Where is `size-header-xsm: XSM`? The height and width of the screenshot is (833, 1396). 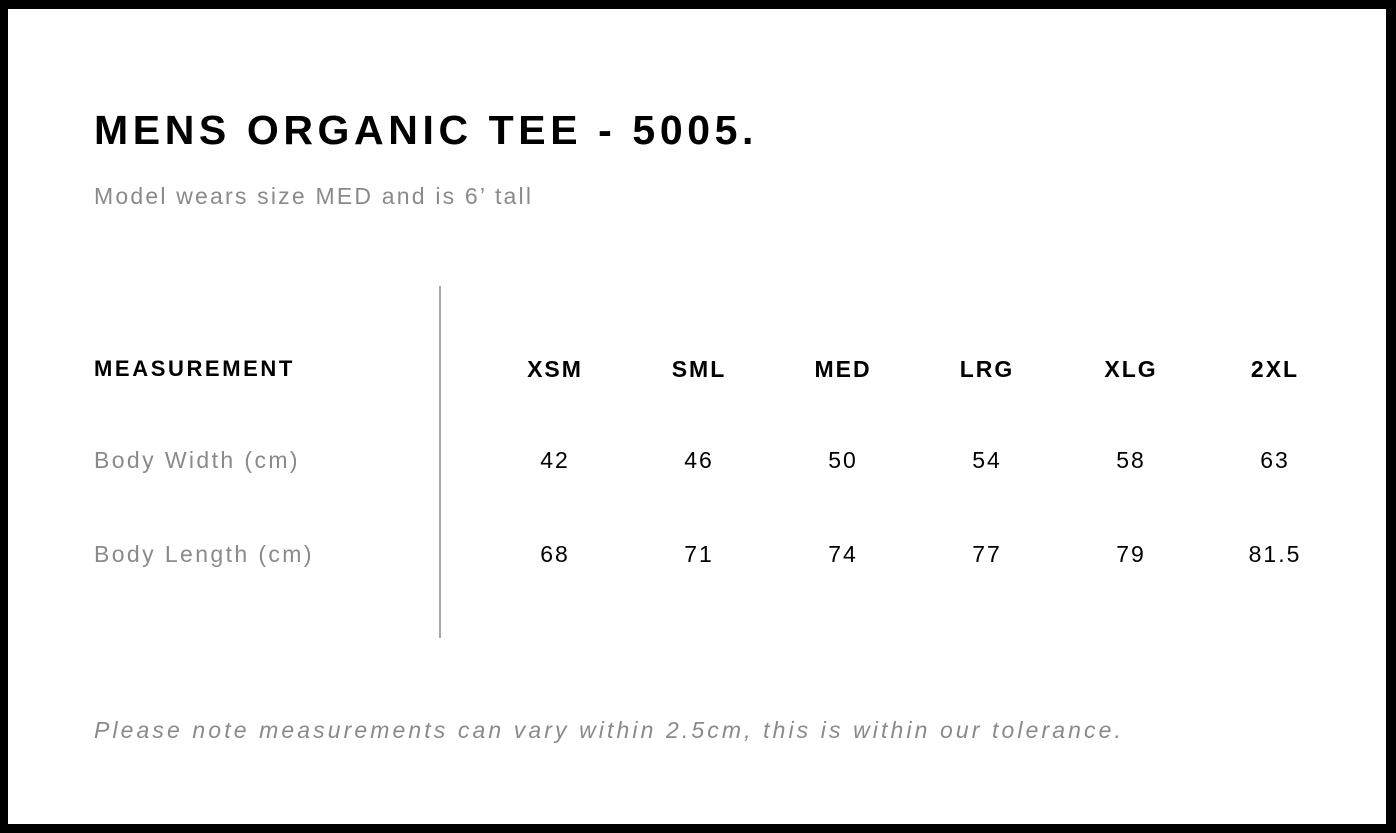
size-header-xsm: XSM is located at coordinates (555, 369).